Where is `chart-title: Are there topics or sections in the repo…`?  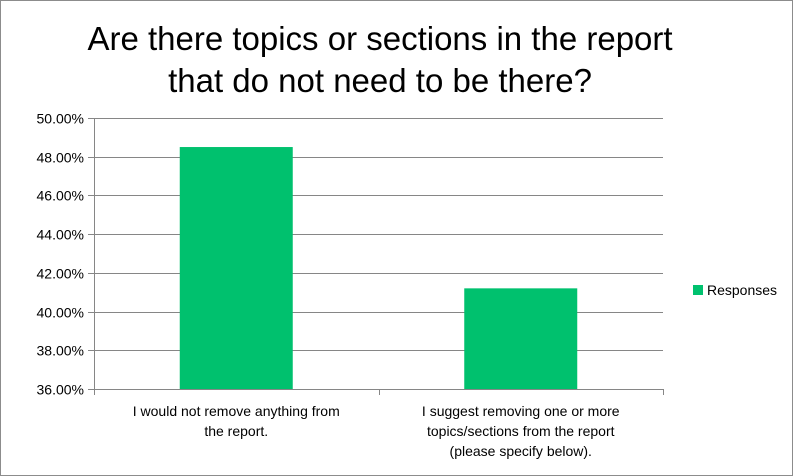 chart-title: Are there topics or sections in the repo… is located at coordinates (380, 60).